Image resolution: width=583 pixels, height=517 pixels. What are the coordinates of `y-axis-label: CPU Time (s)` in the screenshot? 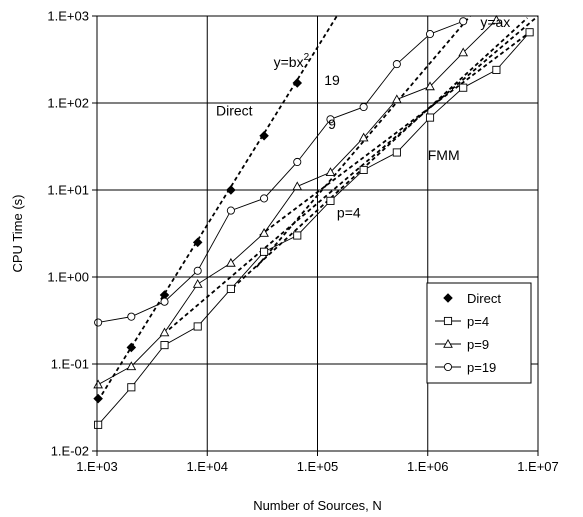 It's located at (17, 234).